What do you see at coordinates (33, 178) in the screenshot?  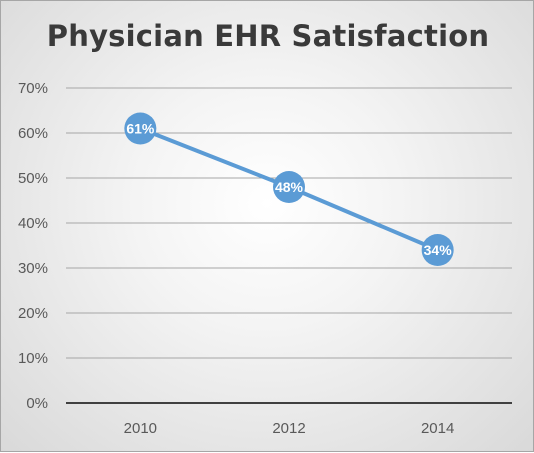 I see `y-tick-label: 50%` at bounding box center [33, 178].